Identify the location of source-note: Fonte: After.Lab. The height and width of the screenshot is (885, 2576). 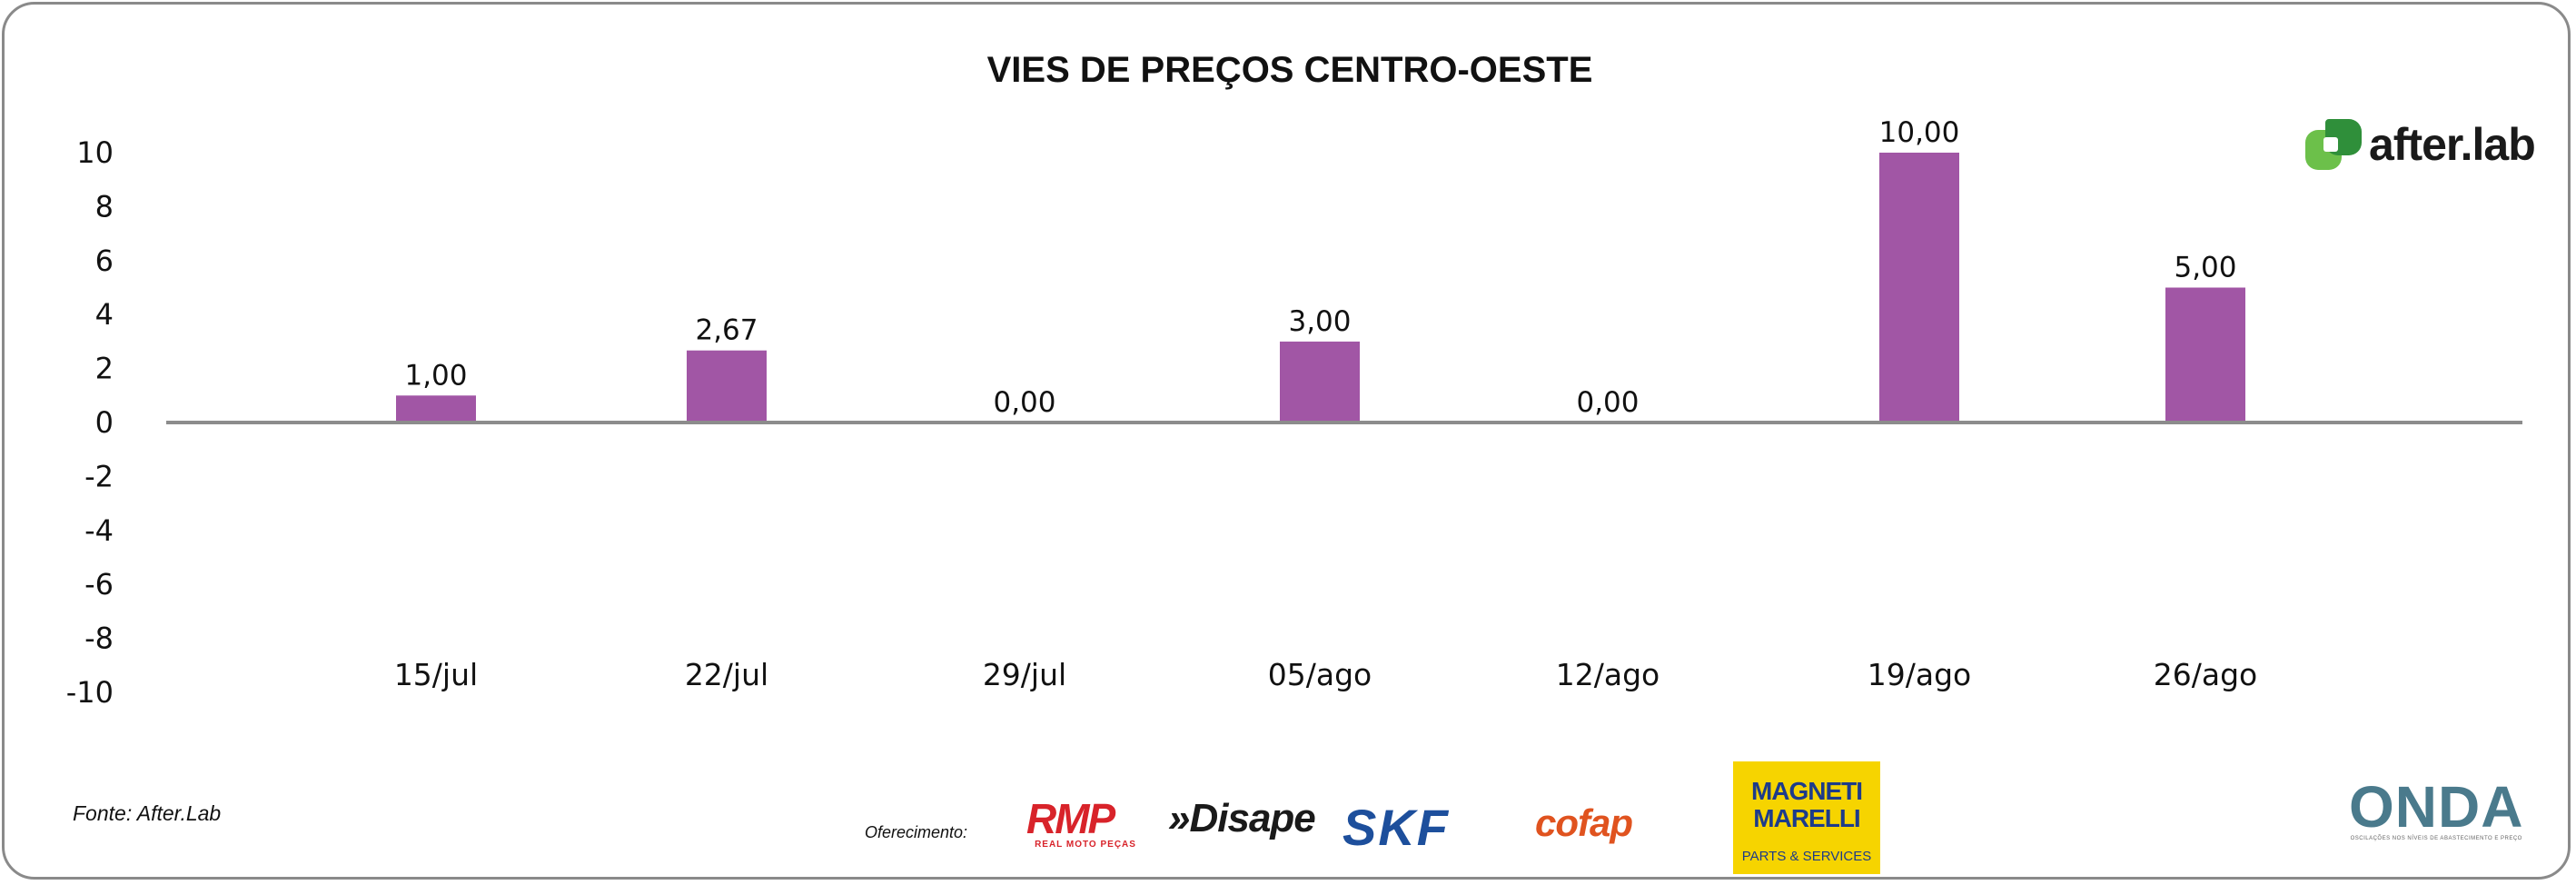
(147, 813).